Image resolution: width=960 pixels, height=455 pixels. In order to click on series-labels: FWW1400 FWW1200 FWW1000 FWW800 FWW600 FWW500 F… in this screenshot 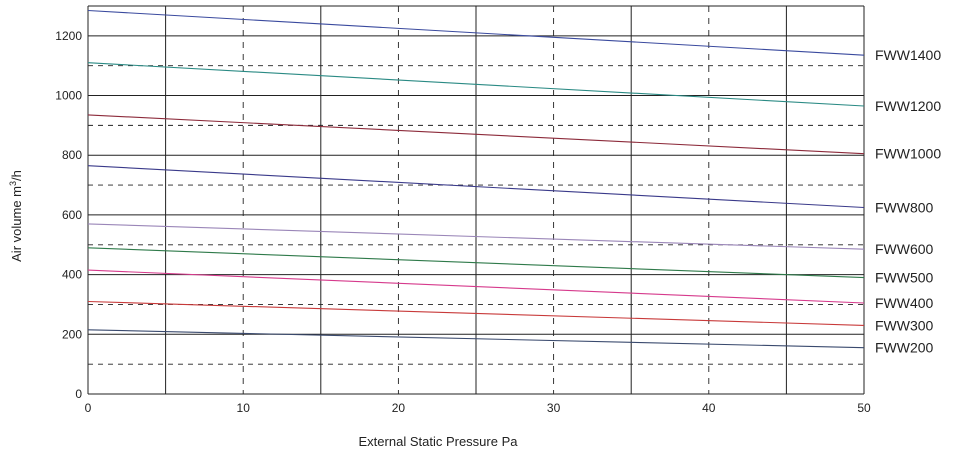, I will do `click(908, 201)`.